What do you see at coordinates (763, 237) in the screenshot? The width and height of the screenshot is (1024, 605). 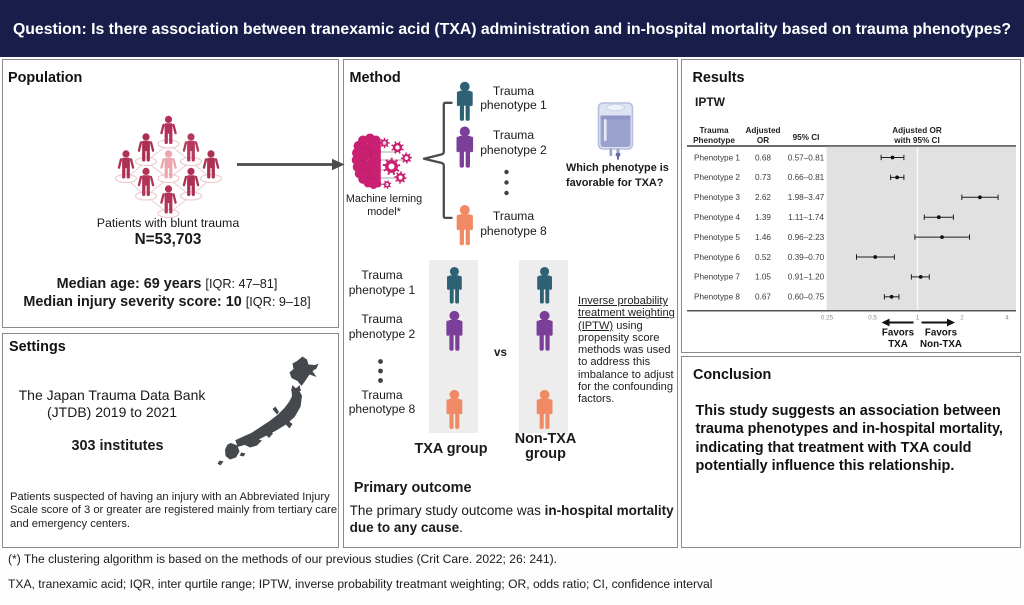 I see `svg-text: 1.46` at bounding box center [763, 237].